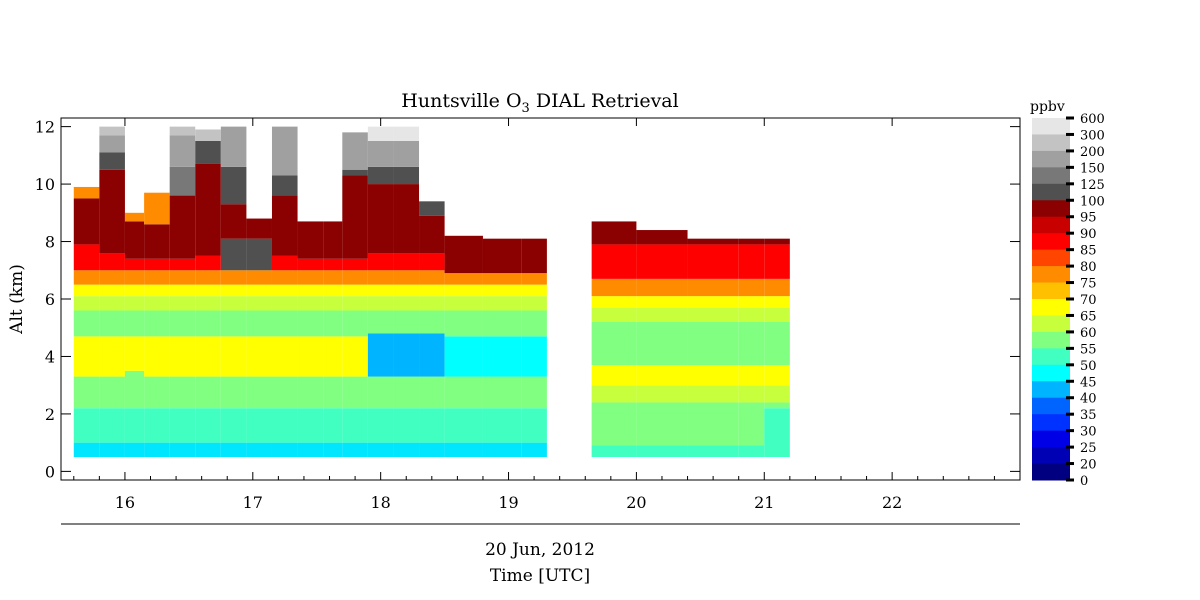 This screenshot has width=1200, height=600. I want to click on colorbar-label: 75, so click(1088, 284).